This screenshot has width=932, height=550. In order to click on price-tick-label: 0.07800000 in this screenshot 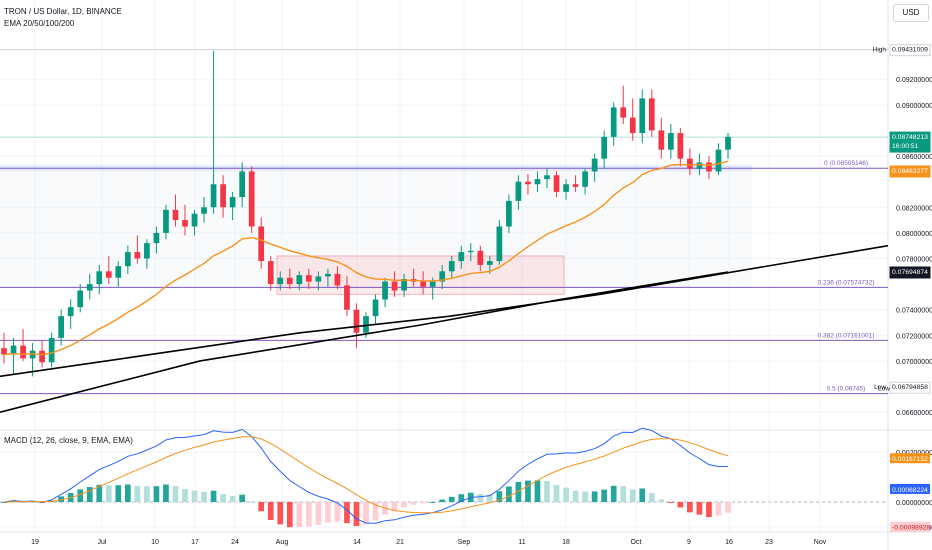, I will do `click(914, 260)`.